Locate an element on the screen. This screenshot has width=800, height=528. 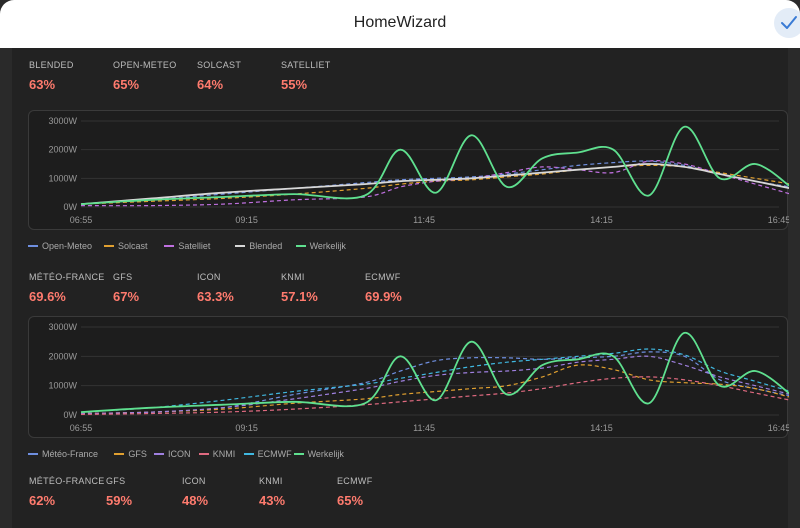
app-title: HomeWizard is located at coordinates (400, 22).